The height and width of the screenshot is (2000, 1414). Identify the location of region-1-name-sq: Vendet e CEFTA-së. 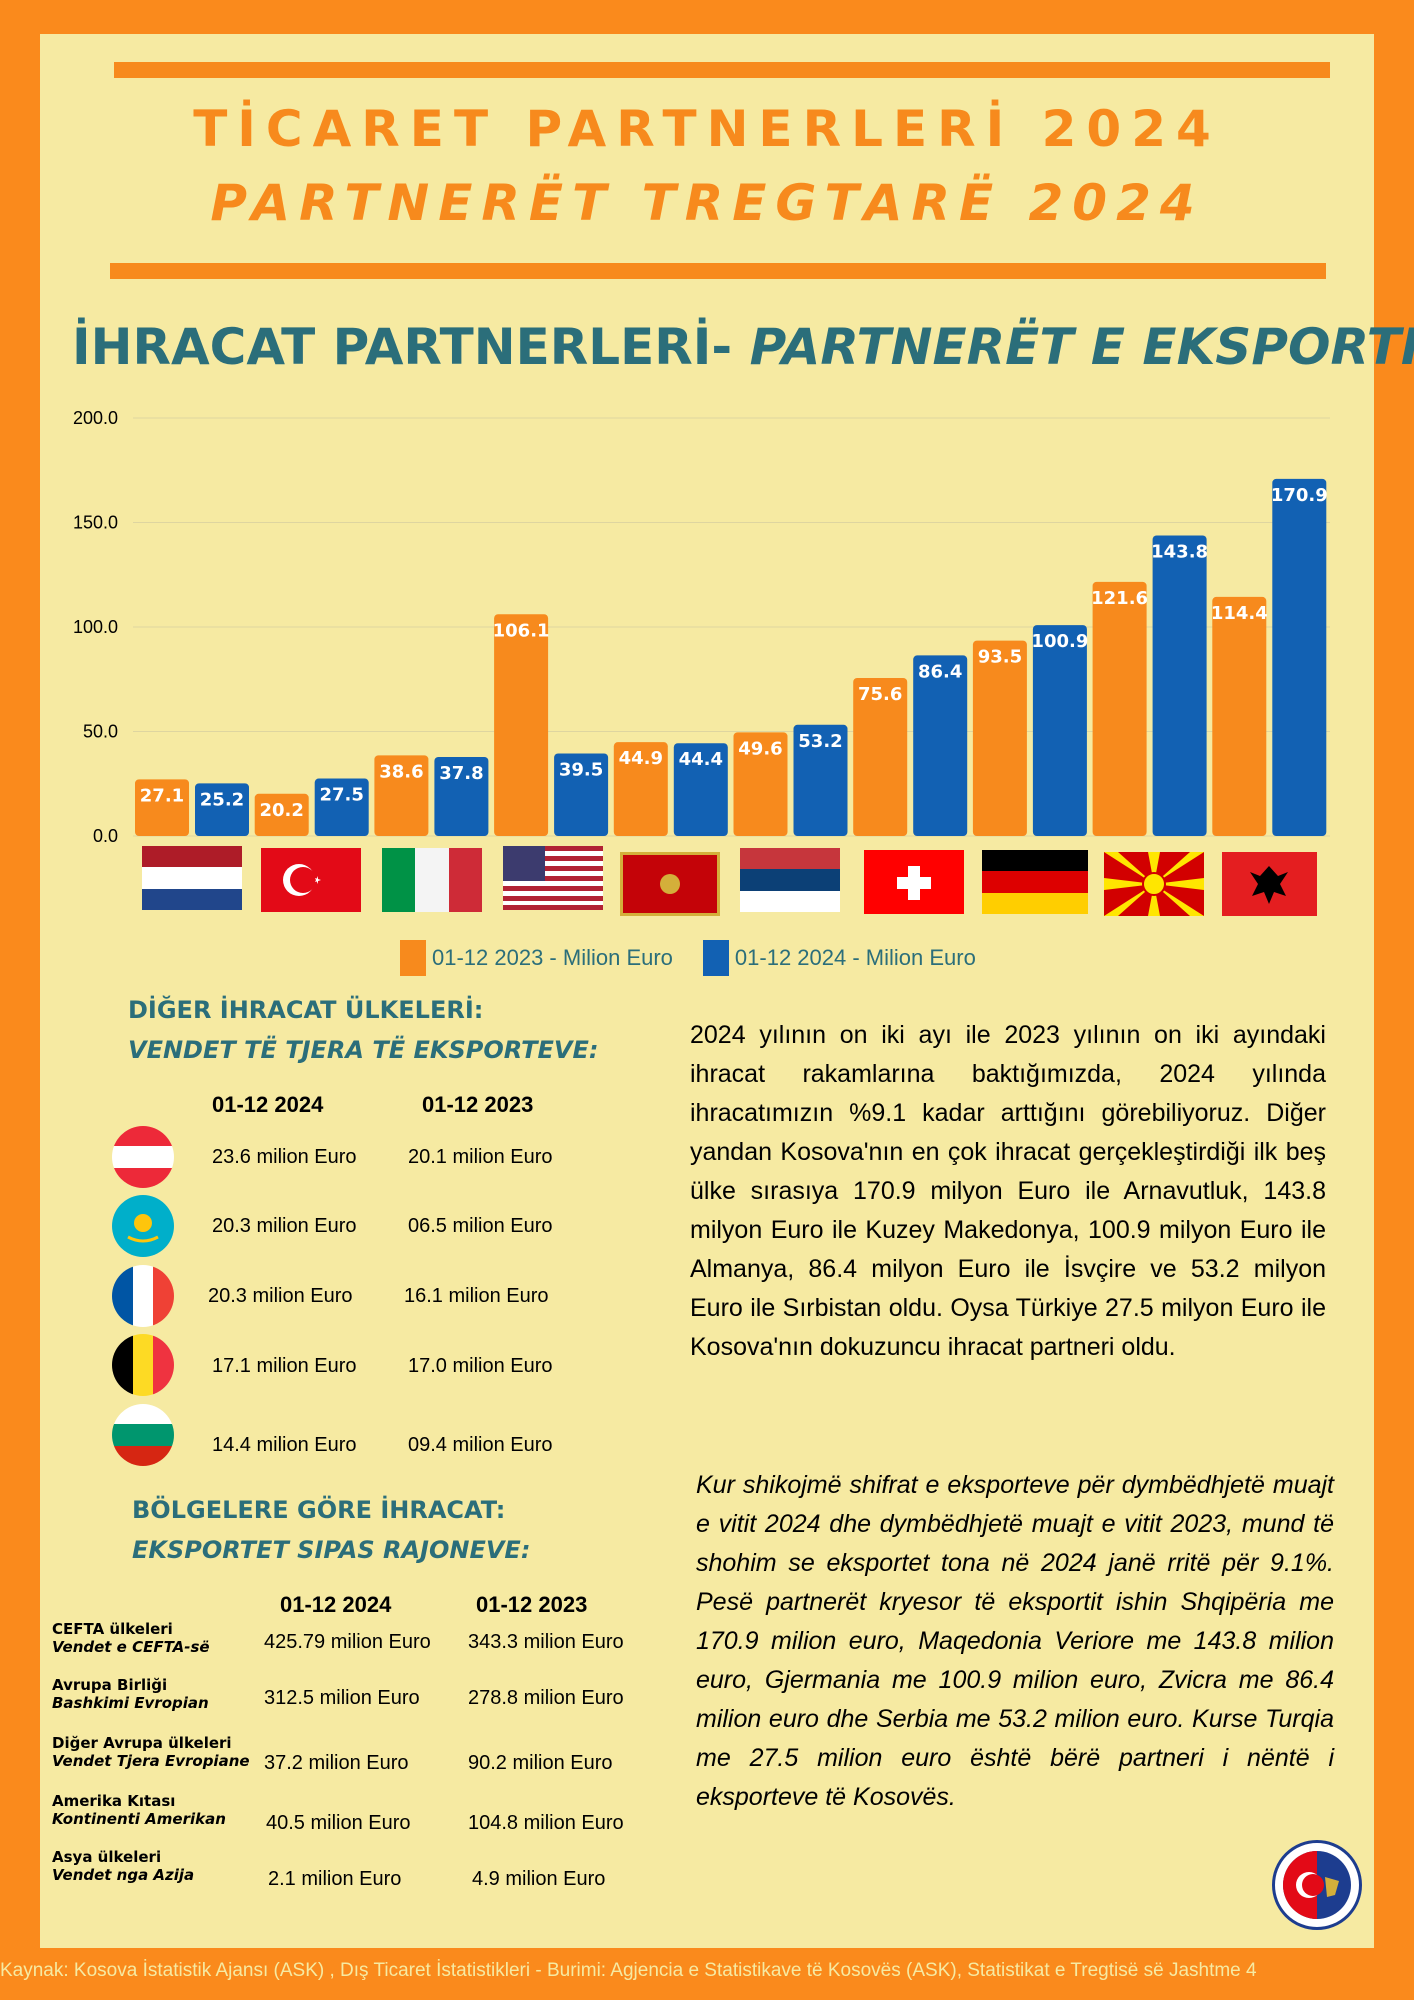
(131, 1647).